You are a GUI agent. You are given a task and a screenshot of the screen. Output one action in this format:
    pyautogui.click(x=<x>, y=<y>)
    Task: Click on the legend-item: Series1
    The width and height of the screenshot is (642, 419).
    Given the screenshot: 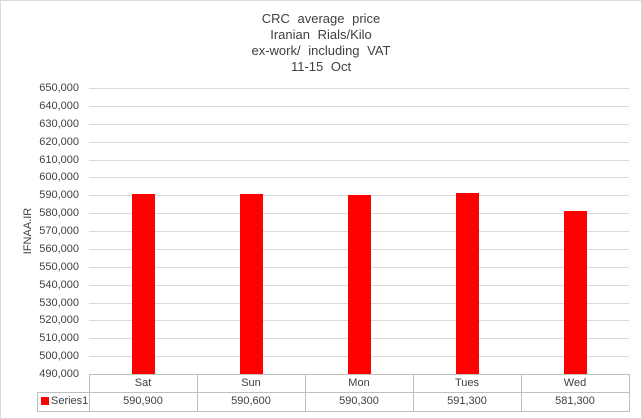 What is the action you would take?
    pyautogui.click(x=63, y=401)
    